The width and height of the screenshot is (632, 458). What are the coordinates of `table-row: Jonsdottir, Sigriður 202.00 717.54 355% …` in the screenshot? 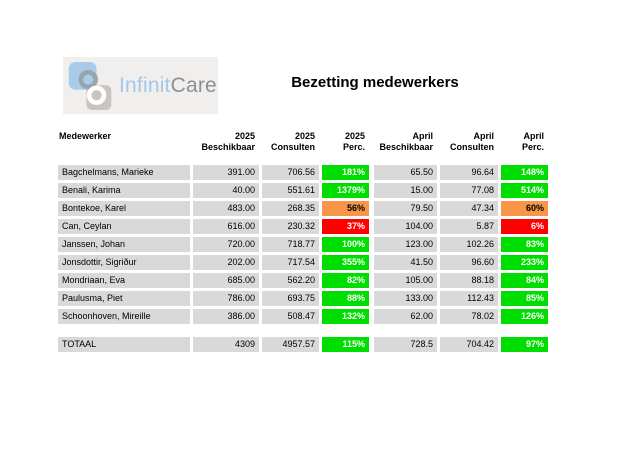 It's located at (303, 262).